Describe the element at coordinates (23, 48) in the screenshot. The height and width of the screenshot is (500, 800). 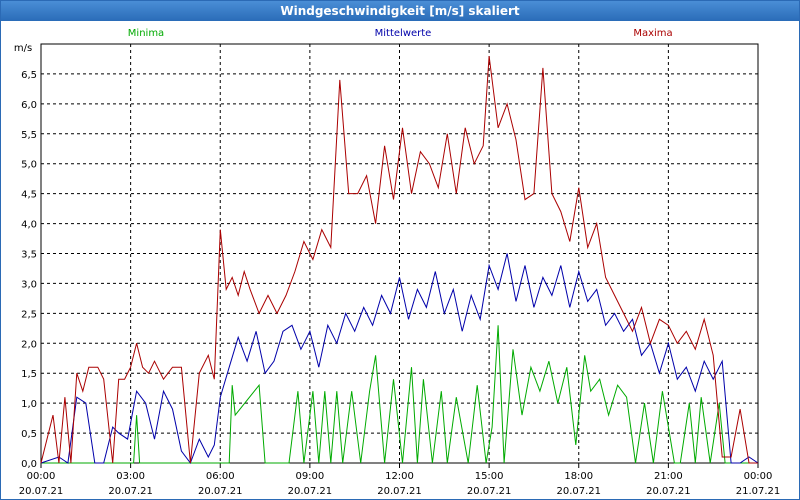
I see `y-axis-label: m/s` at that location.